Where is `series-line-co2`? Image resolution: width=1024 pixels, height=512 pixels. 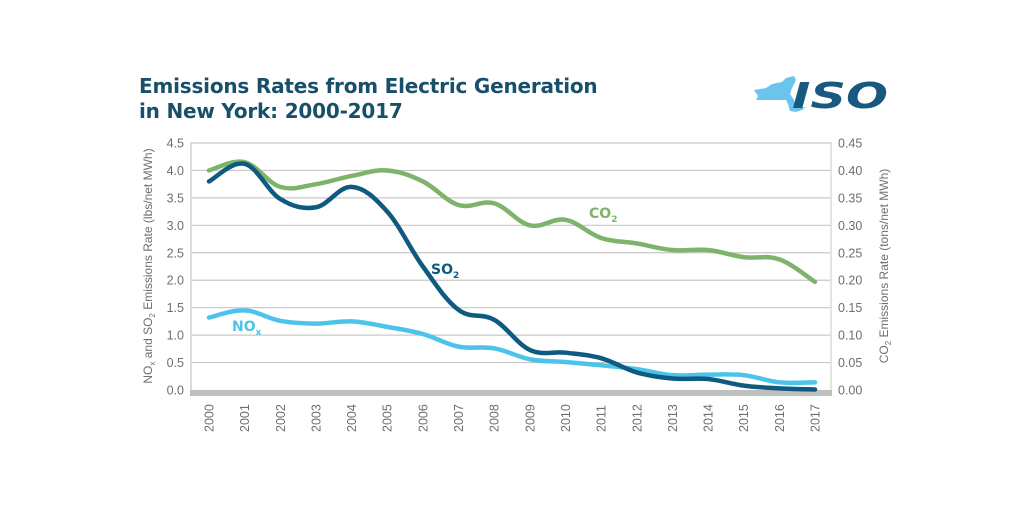
series-line-co2 is located at coordinates (512, 222).